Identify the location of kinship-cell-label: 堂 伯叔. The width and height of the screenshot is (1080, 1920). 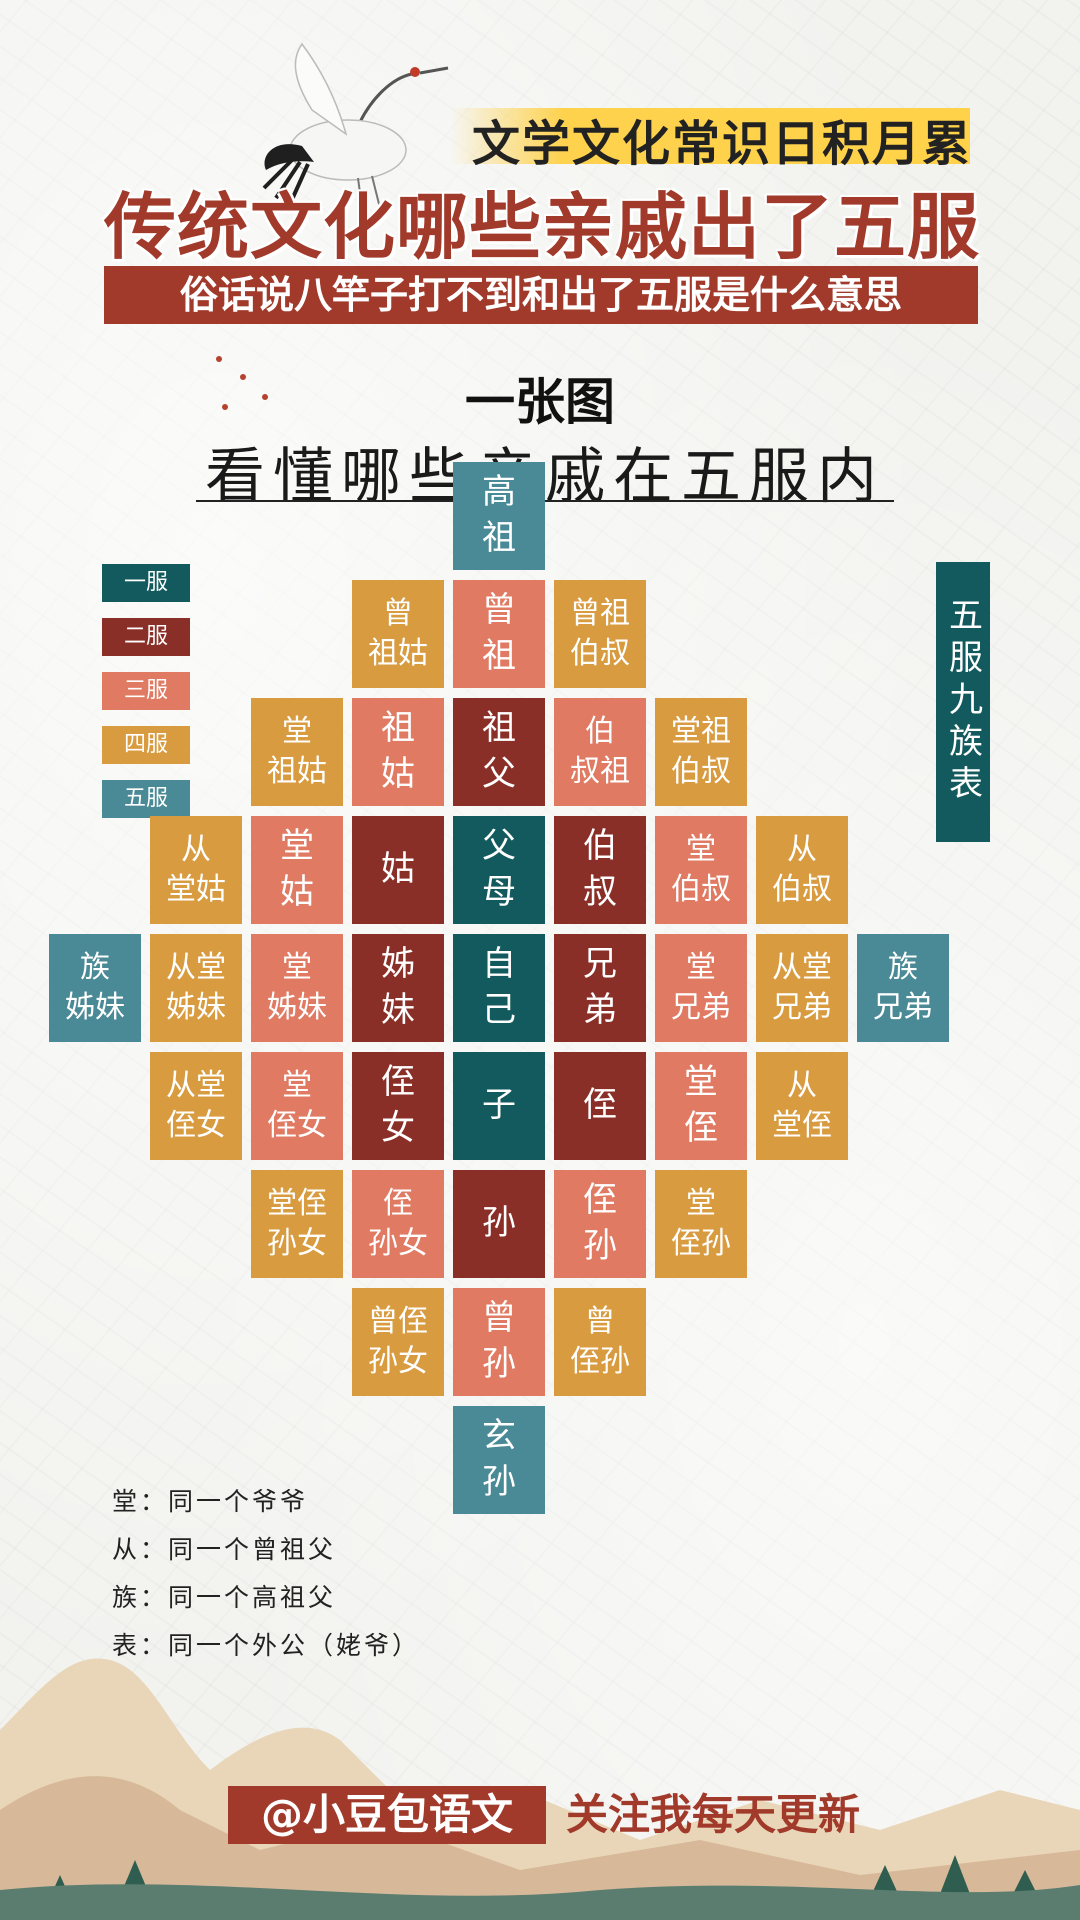
(701, 869).